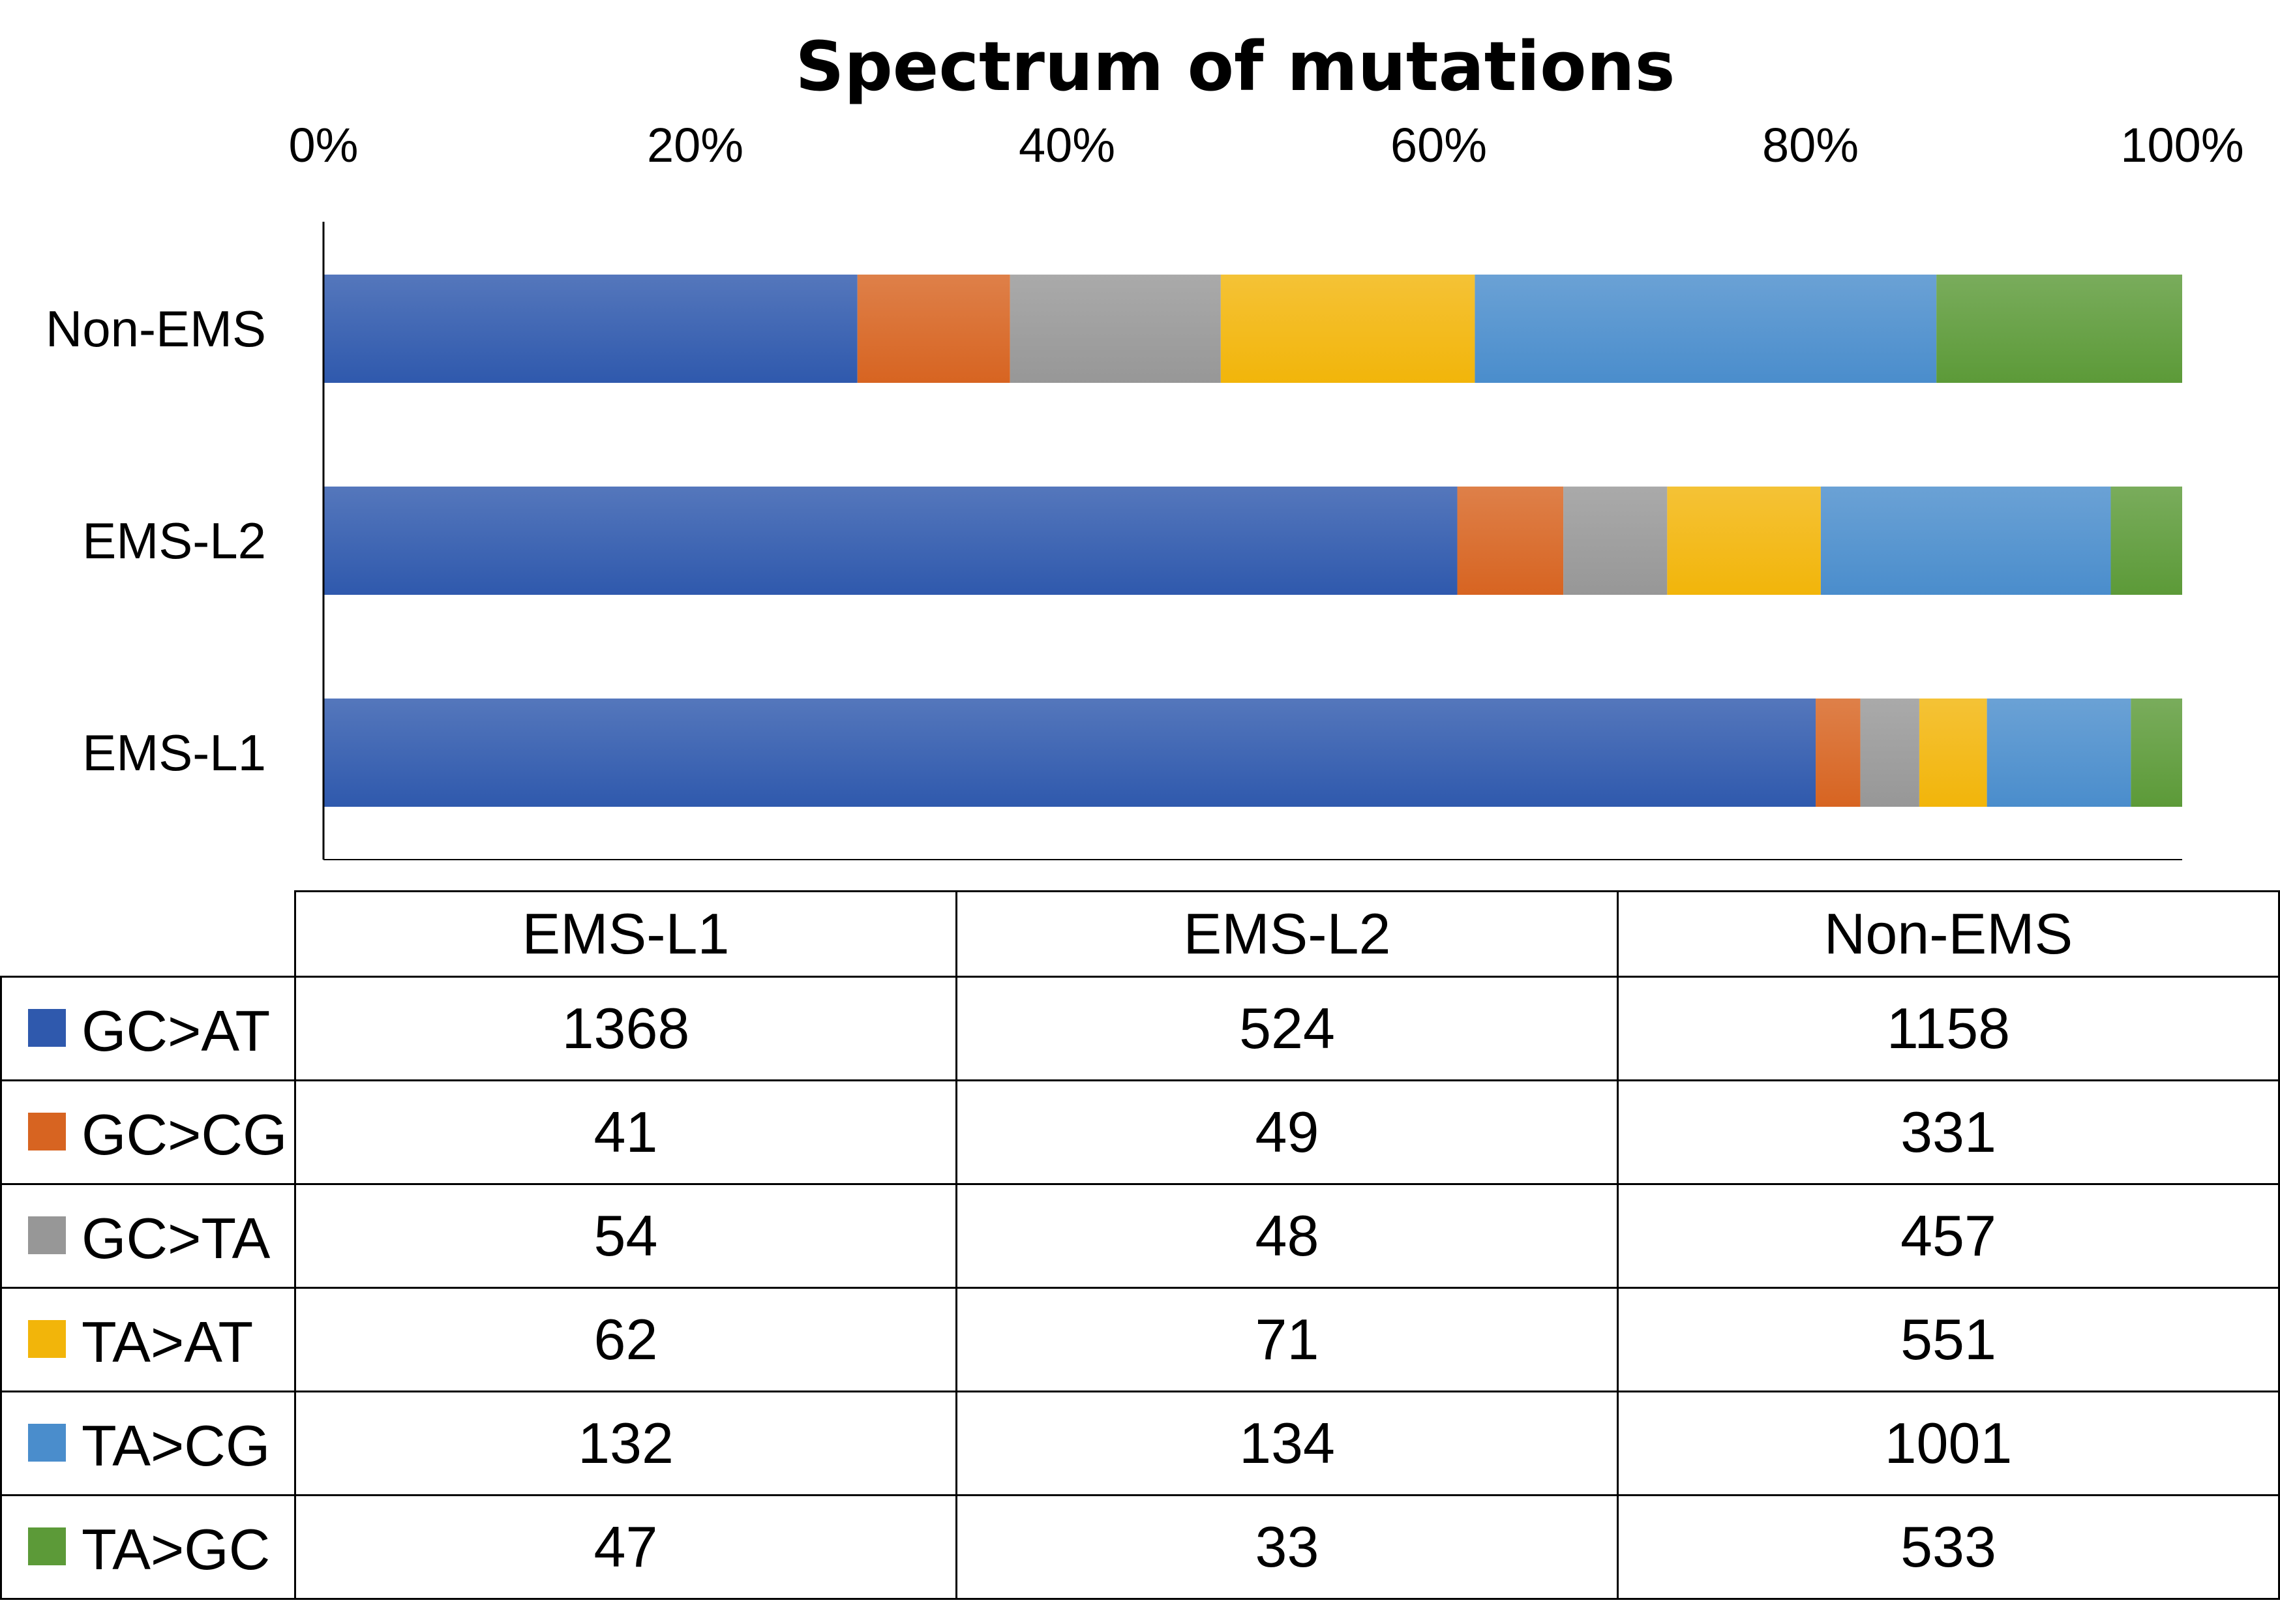  I want to click on table-cell-ta-at-ems-l2: 71, so click(1287, 1339).